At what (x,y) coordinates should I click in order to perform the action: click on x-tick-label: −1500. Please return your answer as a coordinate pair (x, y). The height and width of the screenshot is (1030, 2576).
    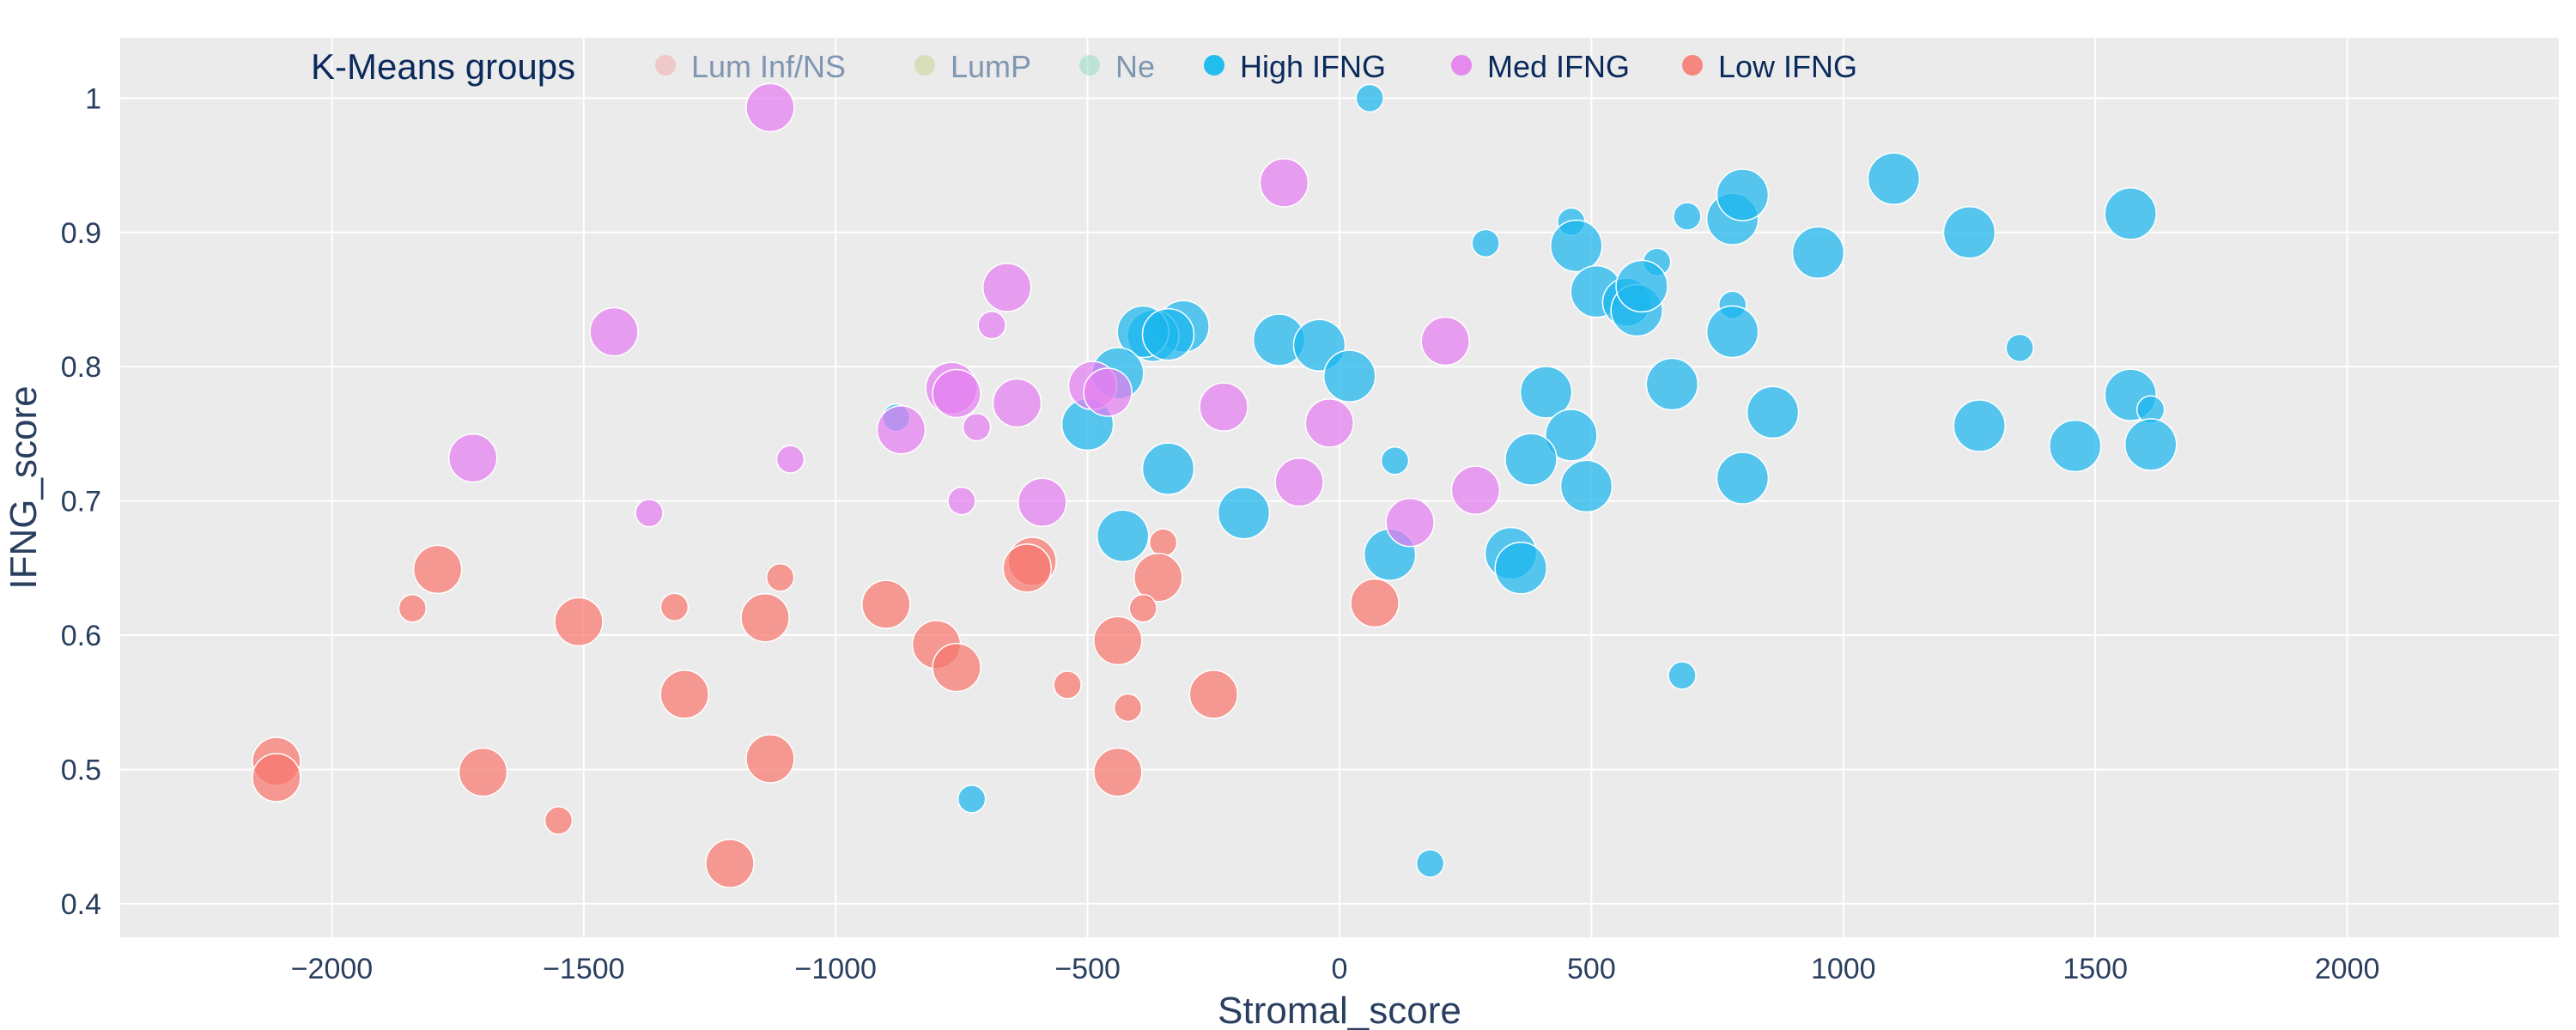
    Looking at the image, I should click on (584, 969).